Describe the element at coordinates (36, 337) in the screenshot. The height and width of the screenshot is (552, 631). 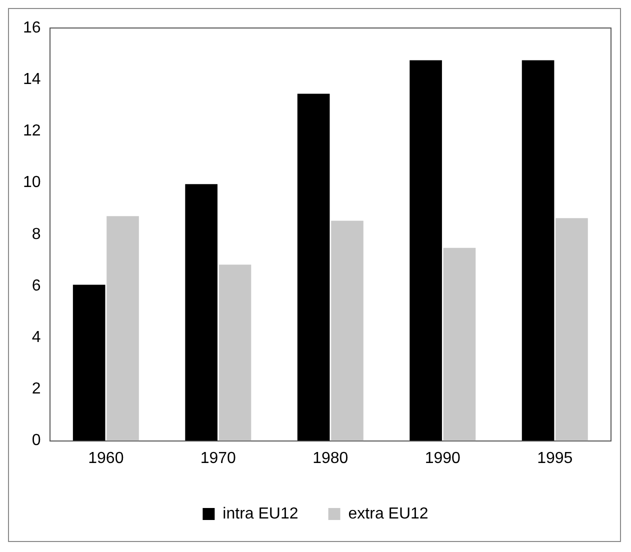
I see `y-tick-label: 4` at that location.